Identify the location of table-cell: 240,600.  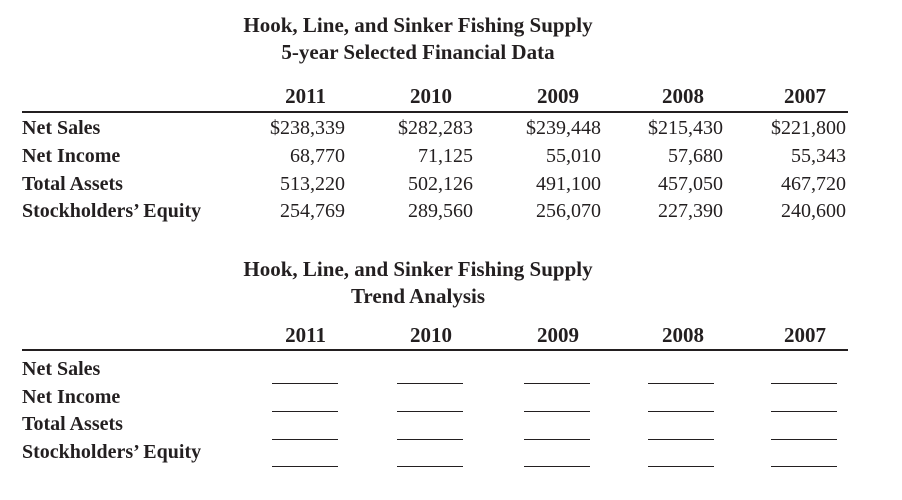
(813, 211).